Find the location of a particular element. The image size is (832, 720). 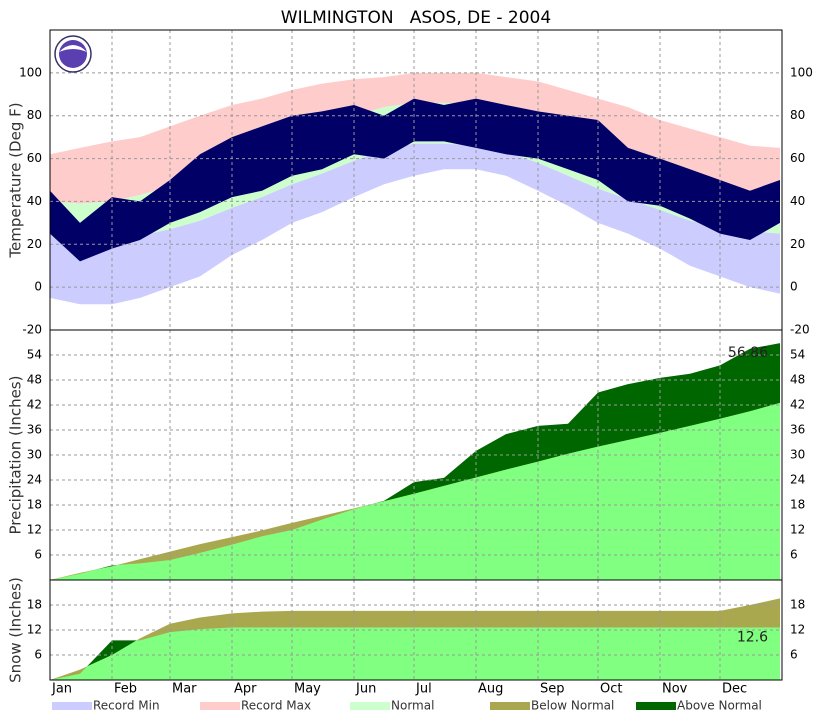

x-tick-label: Jul is located at coordinates (423, 689).